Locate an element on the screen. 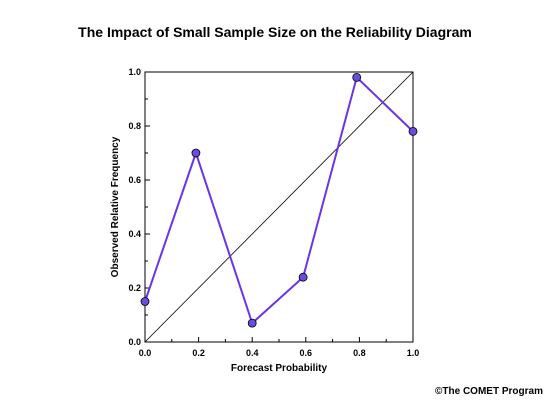  x-tick-label: 0.0 is located at coordinates (145, 353).